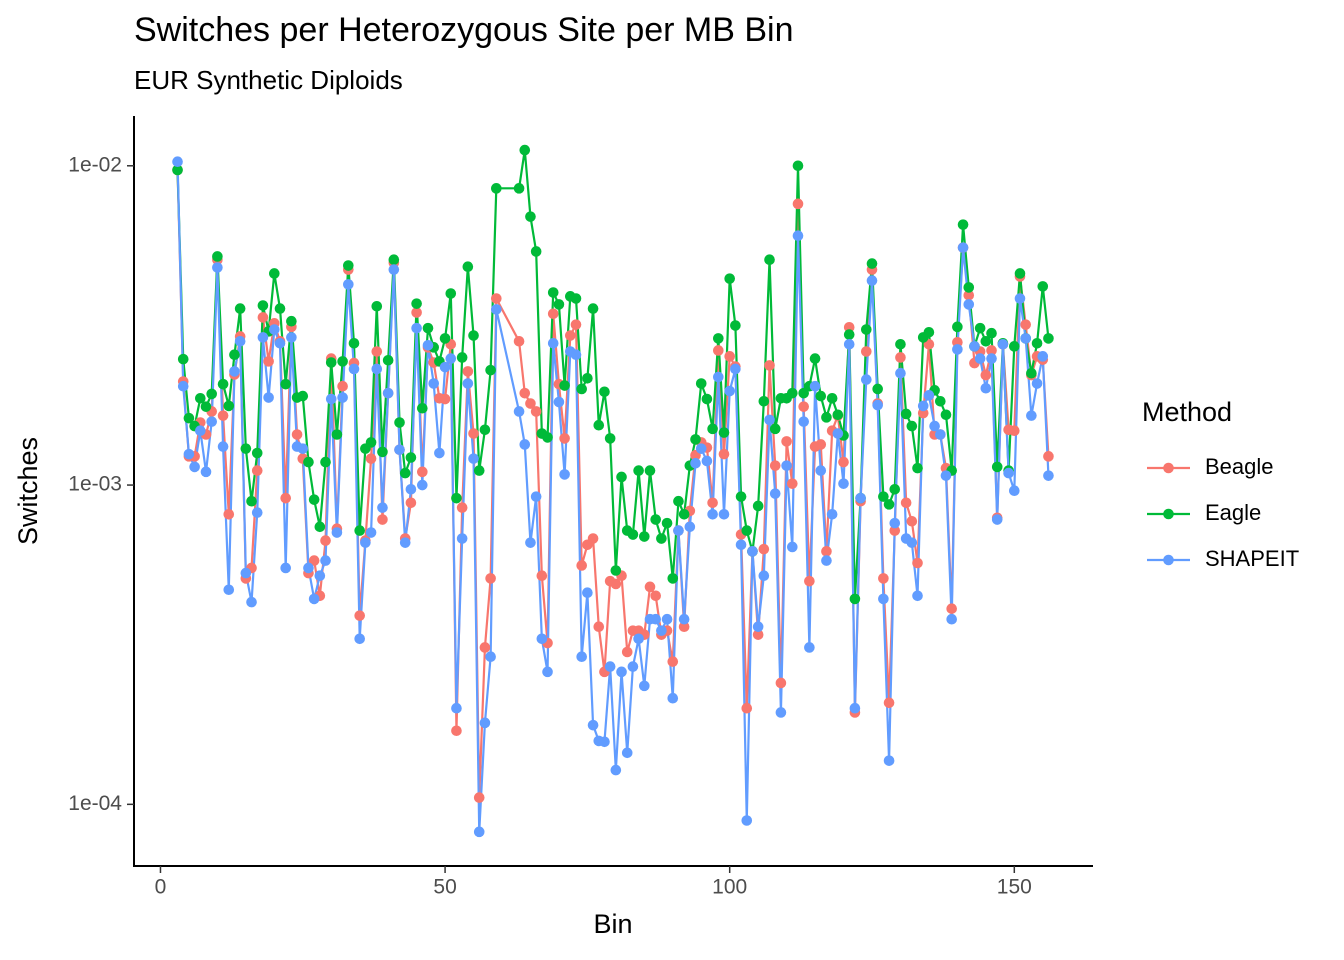  What do you see at coordinates (1187, 412) in the screenshot?
I see `legend-title: Method` at bounding box center [1187, 412].